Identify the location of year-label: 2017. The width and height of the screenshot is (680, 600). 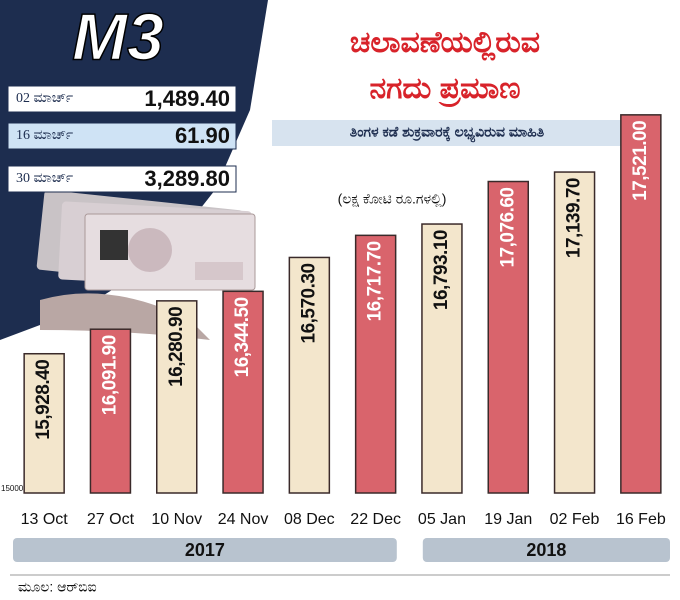
(205, 550).